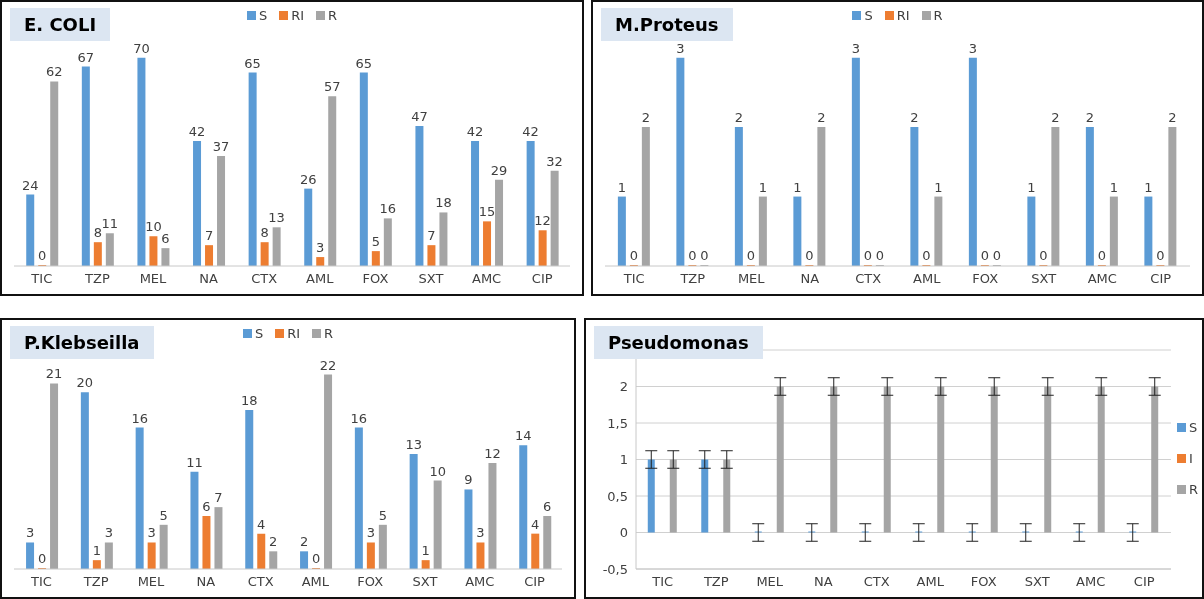  What do you see at coordinates (419, 117) in the screenshot?
I see `data-label: 47` at bounding box center [419, 117].